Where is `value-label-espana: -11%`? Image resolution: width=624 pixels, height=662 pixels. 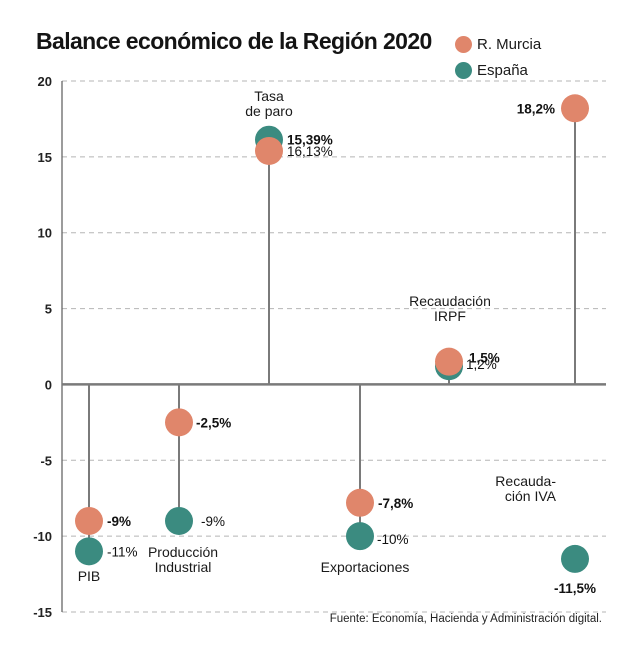 value-label-espana: -11% is located at coordinates (122, 551).